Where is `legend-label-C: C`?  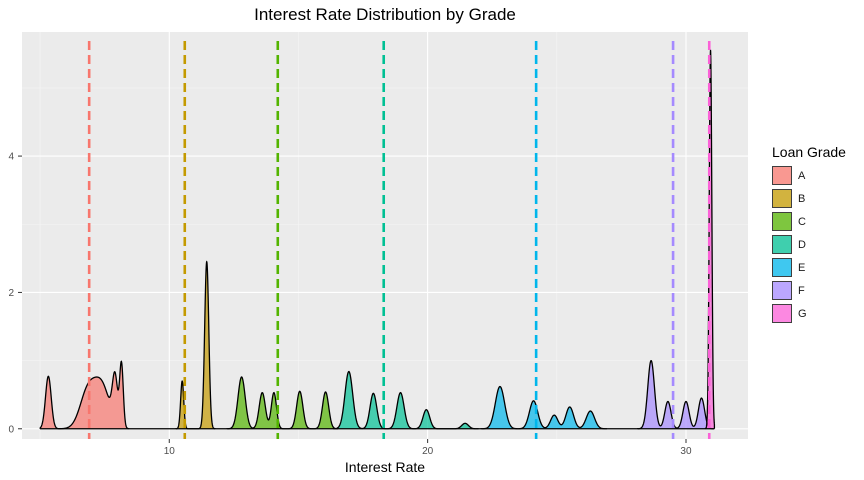 legend-label-C: C is located at coordinates (802, 221).